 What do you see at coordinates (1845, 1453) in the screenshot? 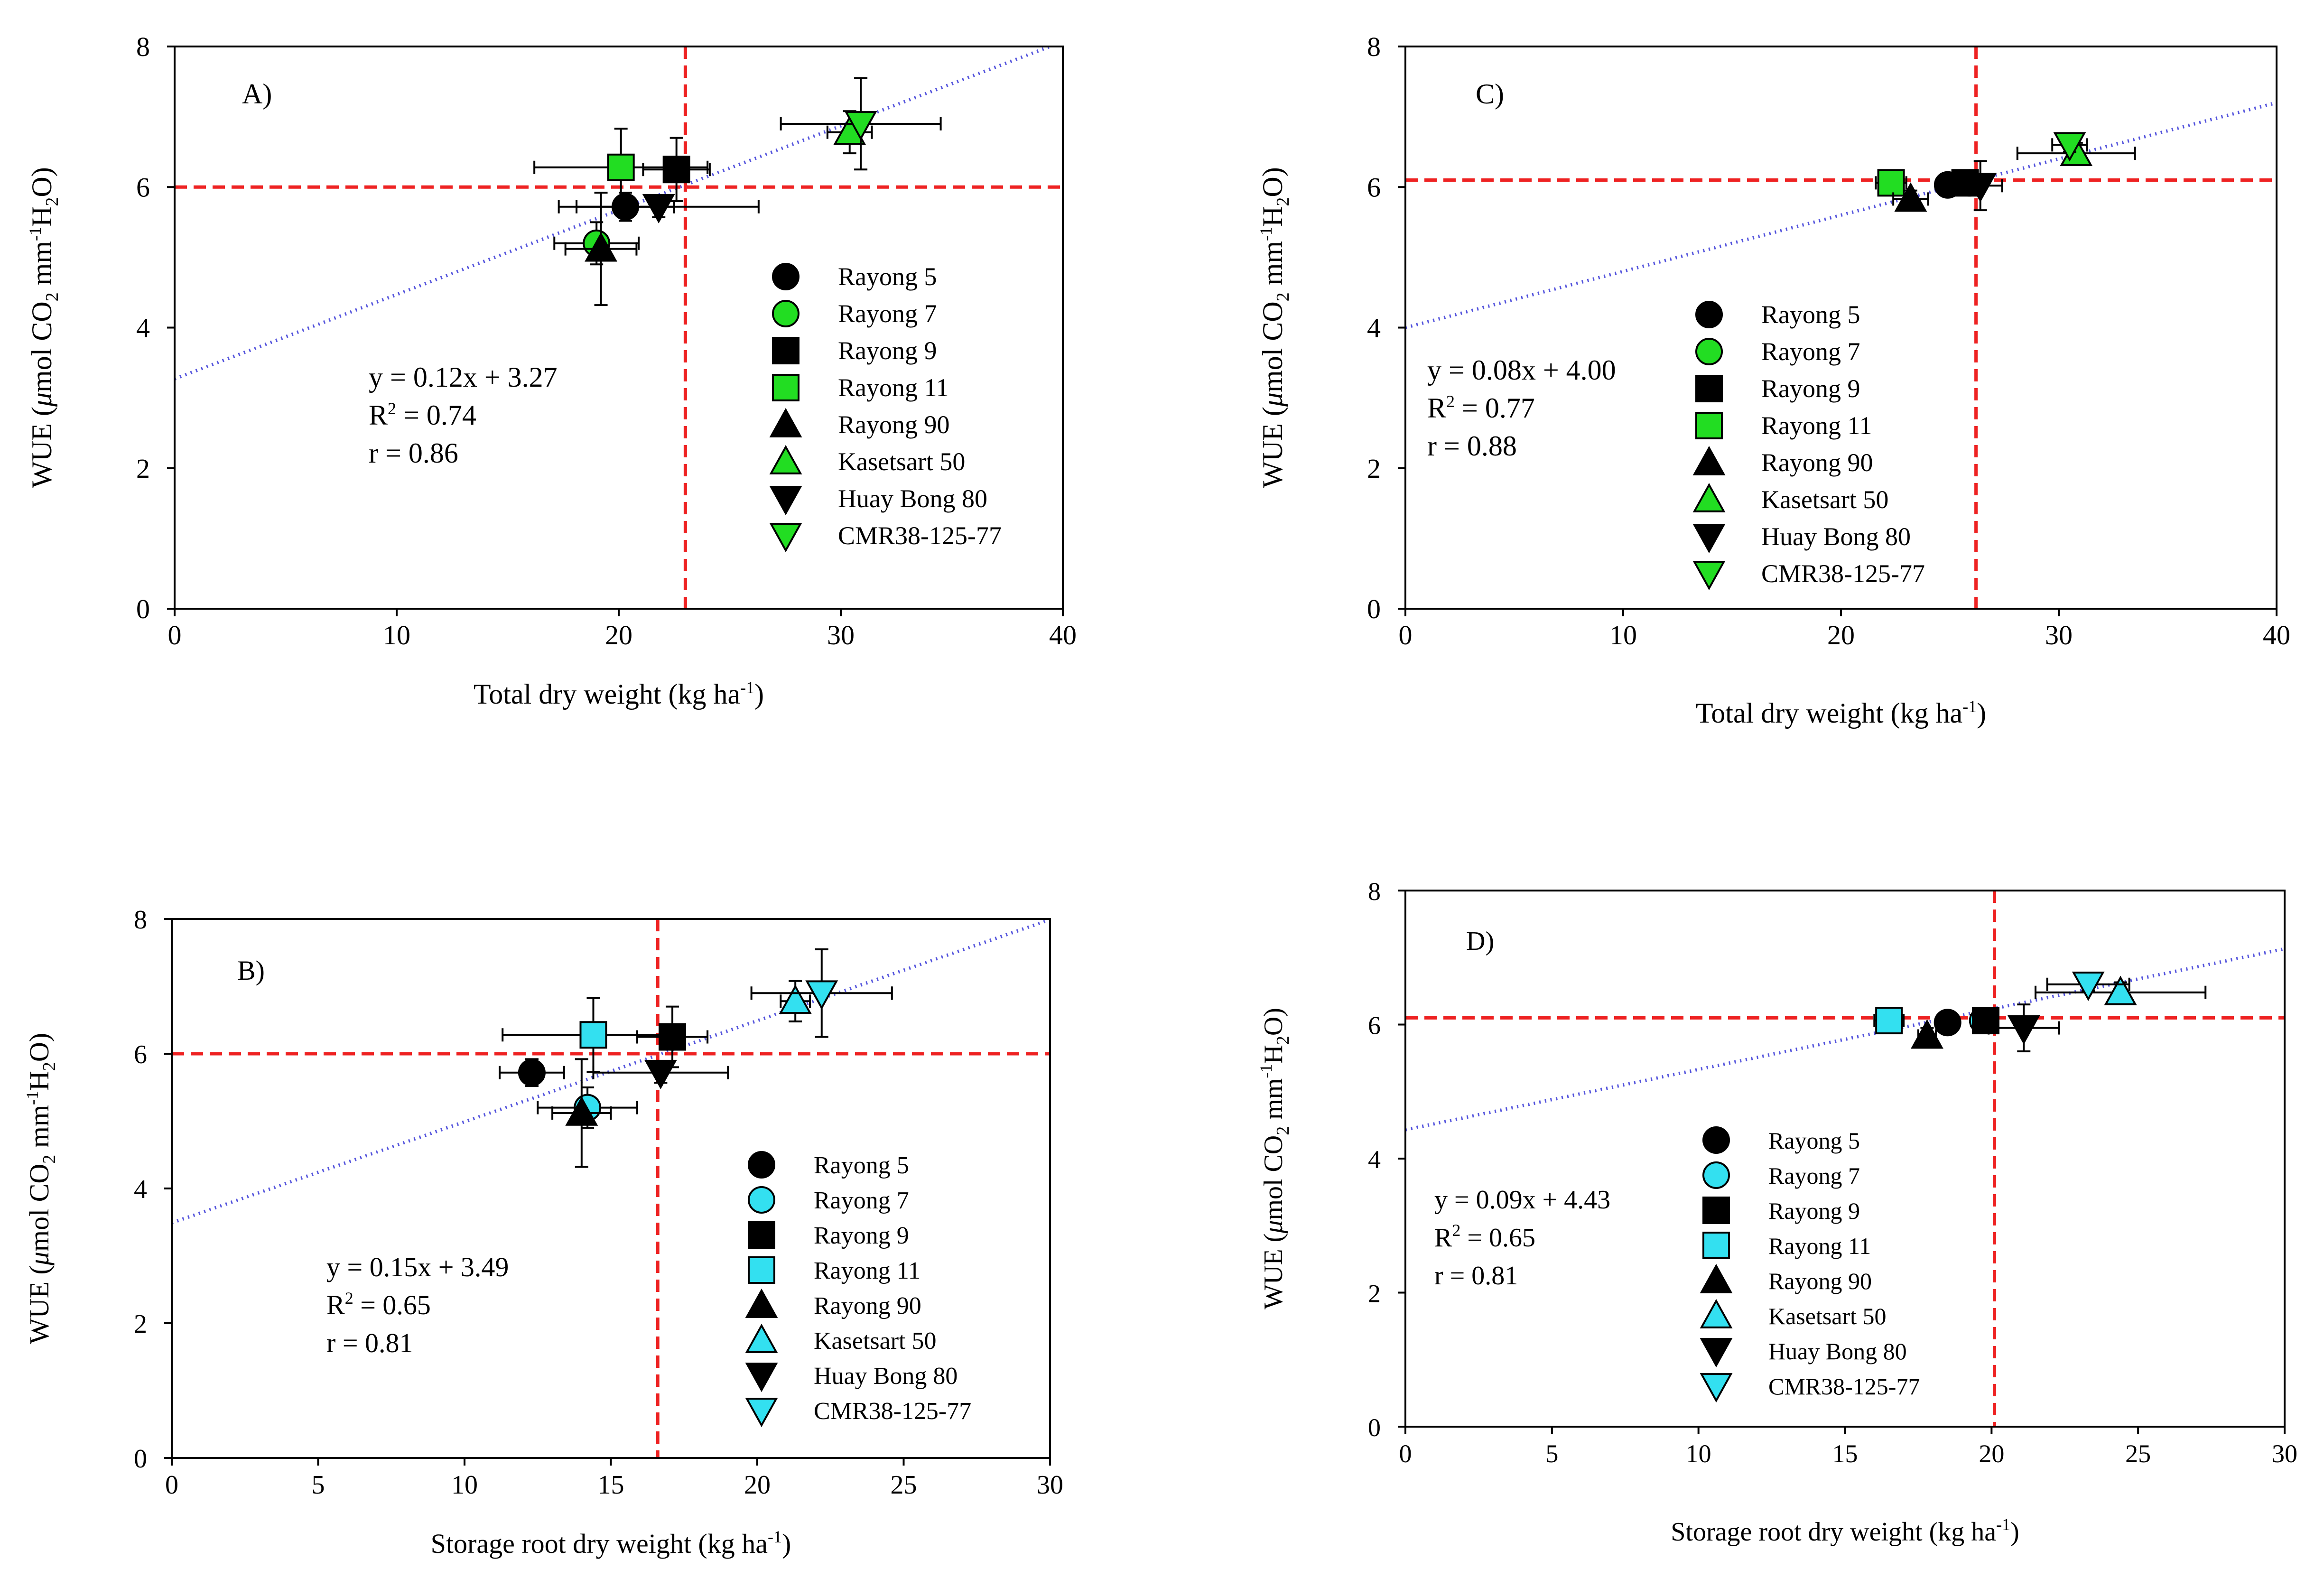
I see `x-tick-label: 15` at bounding box center [1845, 1453].